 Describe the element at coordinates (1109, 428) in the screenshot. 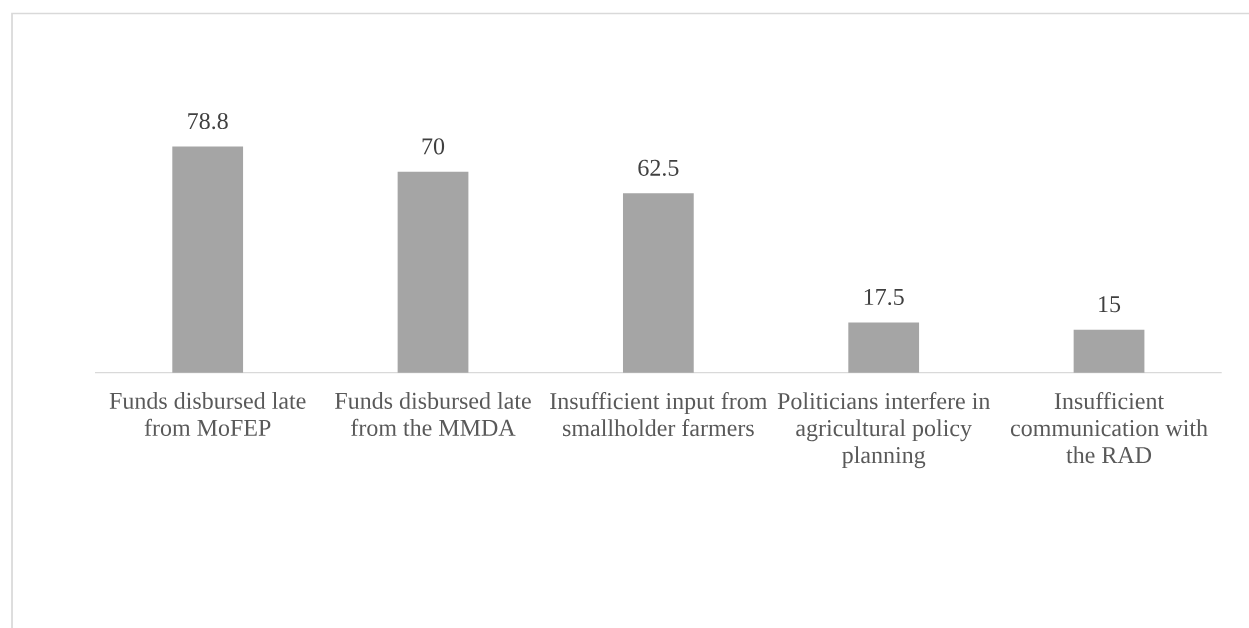

I see `x-tick-label: Insufficient communication with the RAD` at that location.